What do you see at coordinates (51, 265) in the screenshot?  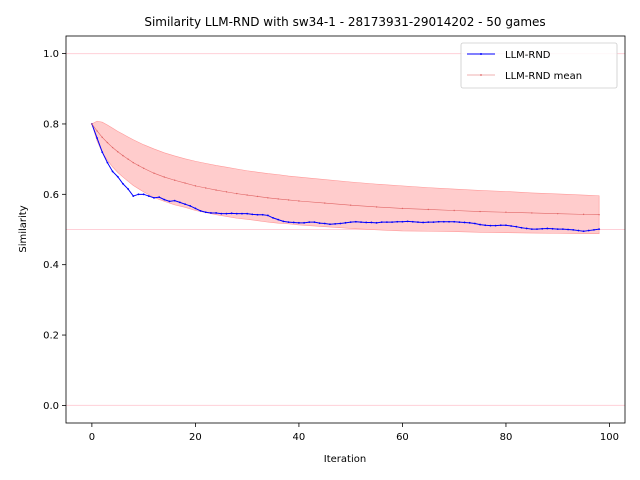 I see `y-tick-label: 0.4` at bounding box center [51, 265].